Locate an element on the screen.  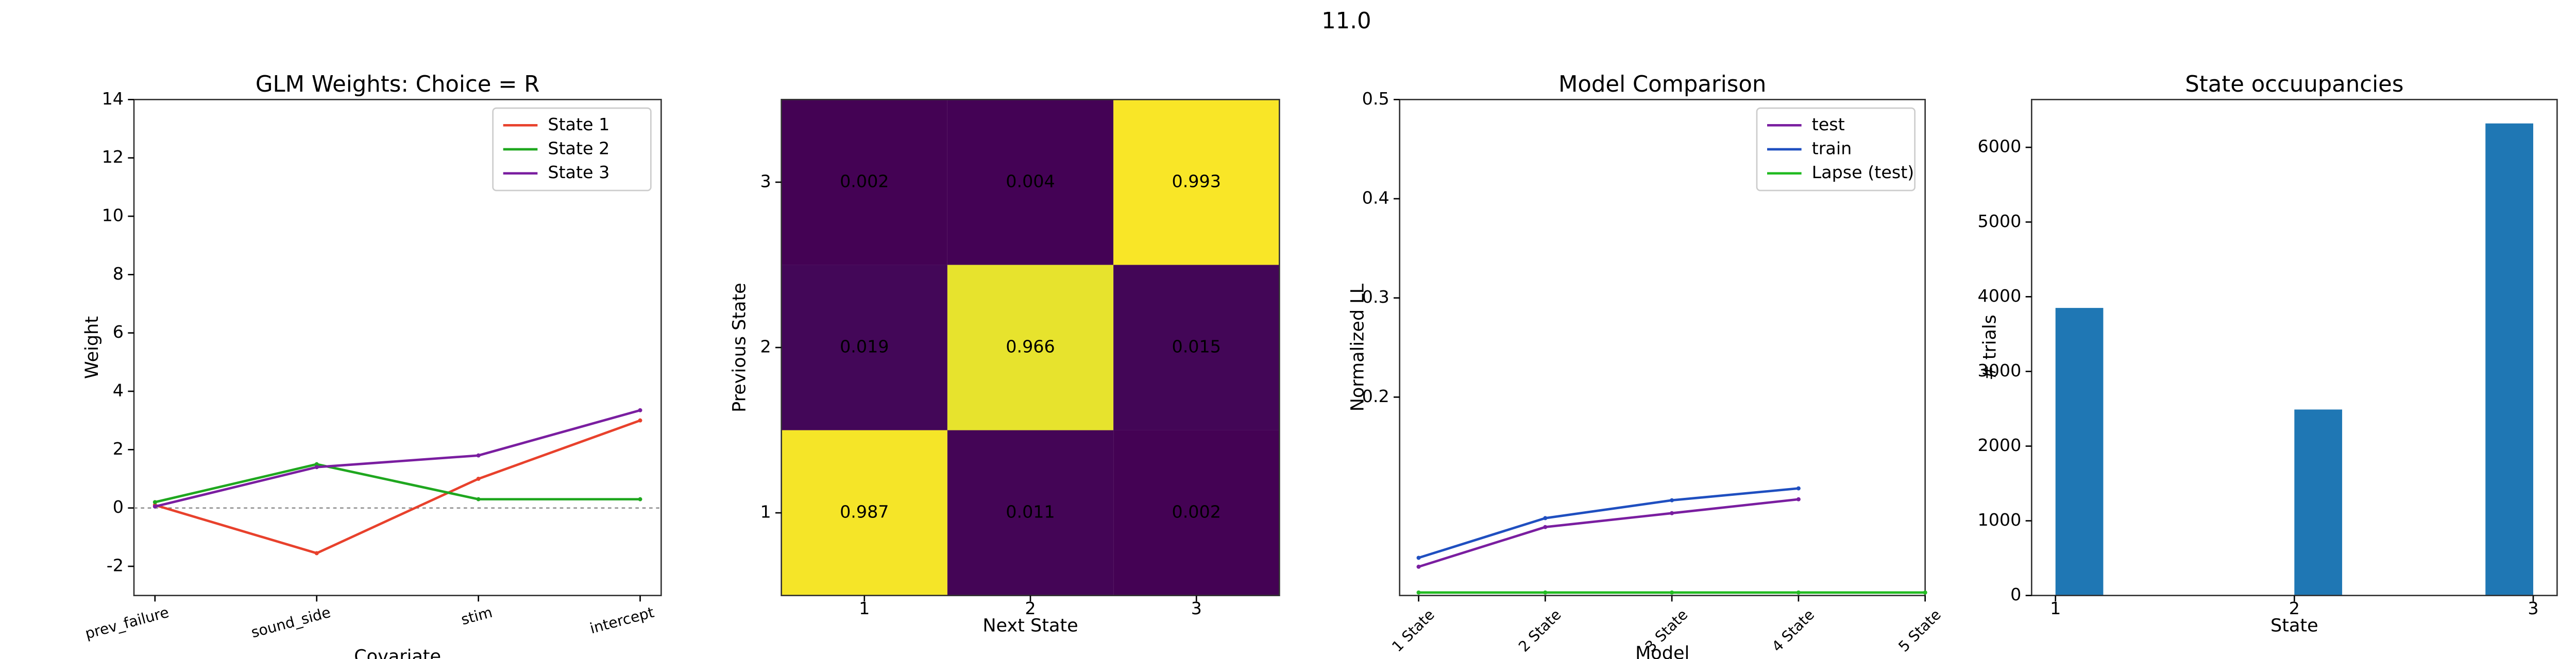
y-tick-label: 4 is located at coordinates (118, 391).